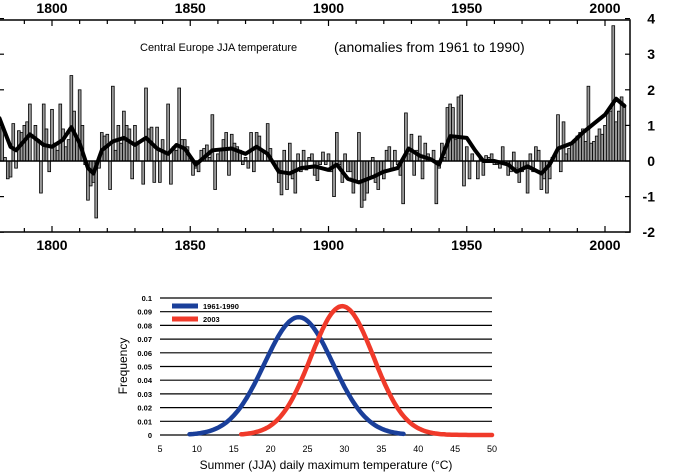  I want to click on annual-bar-2003, so click(613, 93).